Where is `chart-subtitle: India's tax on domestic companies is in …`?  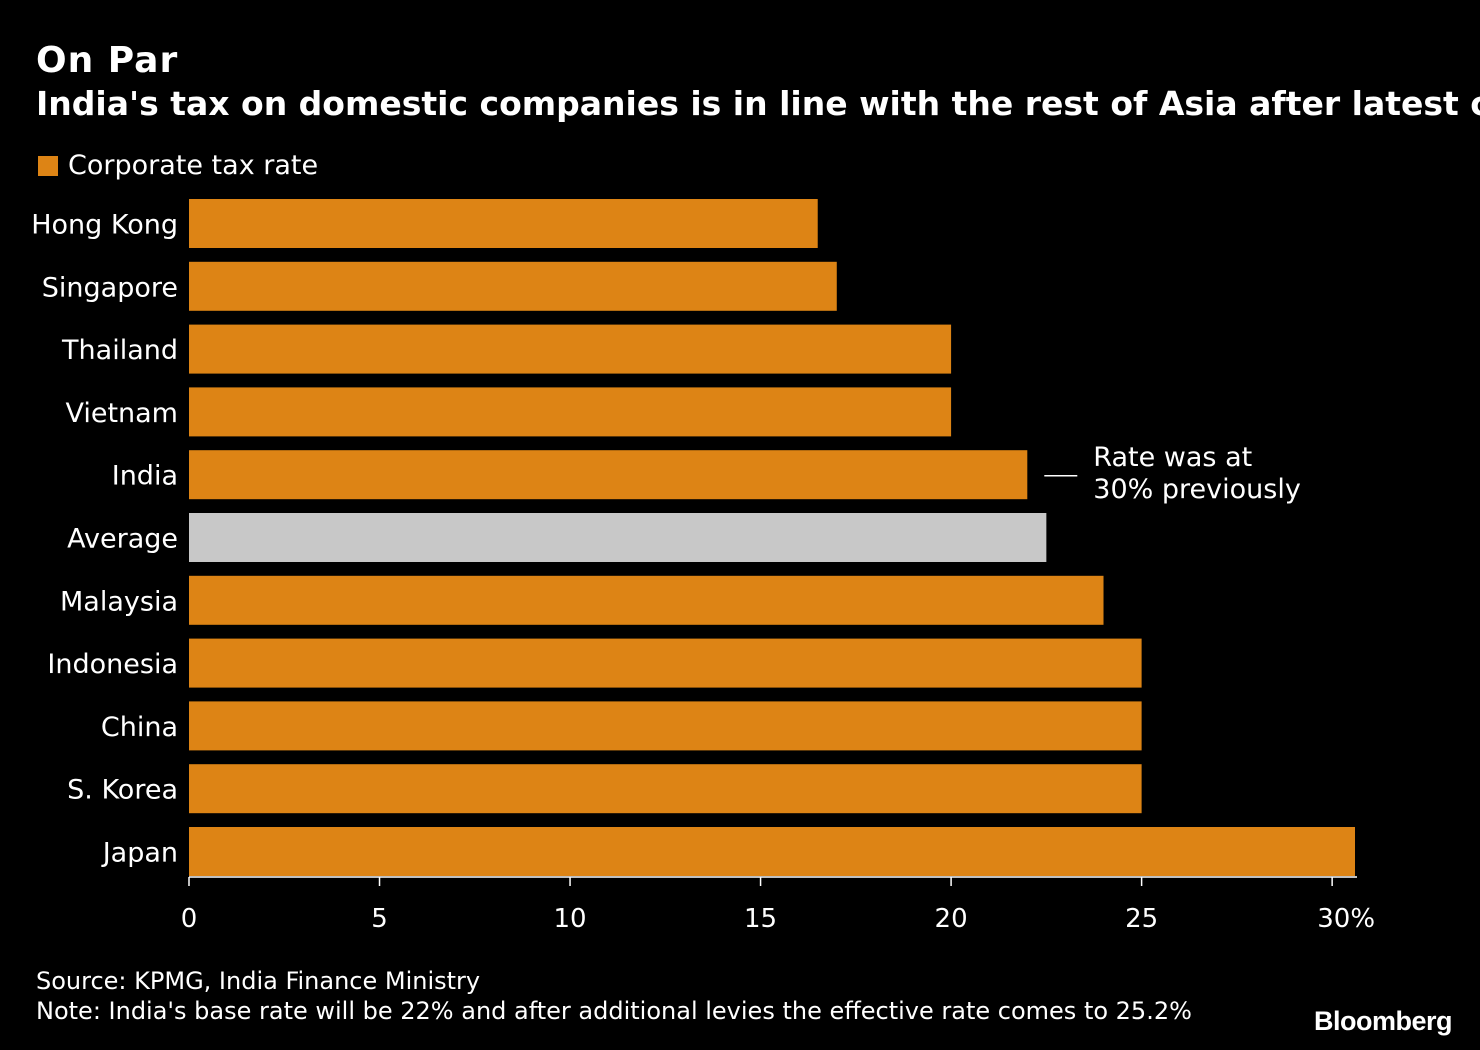
chart-subtitle: India's tax on domestic companies is in … is located at coordinates (758, 103).